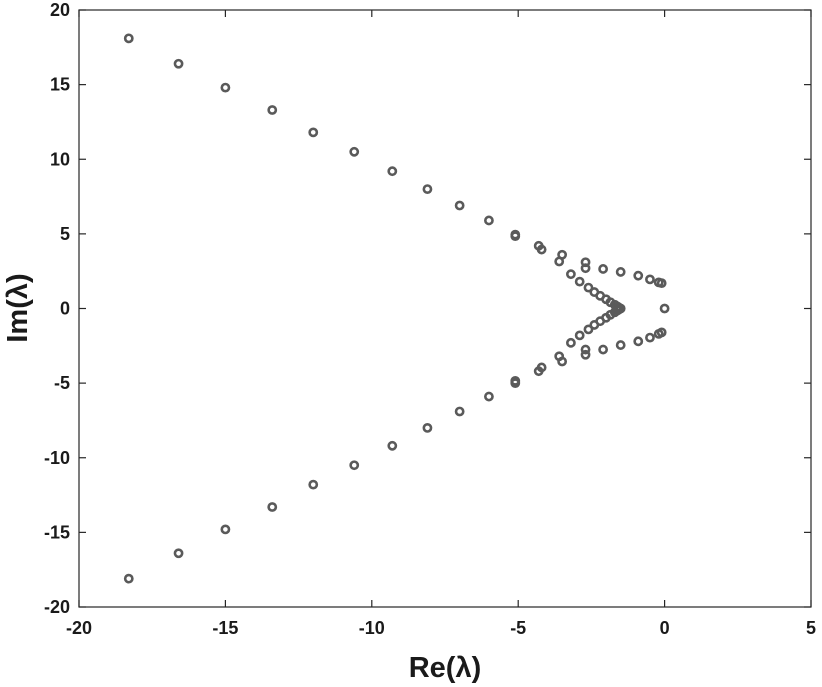 This screenshot has height=687, width=822. I want to click on x-tick-label: -20, so click(79, 628).